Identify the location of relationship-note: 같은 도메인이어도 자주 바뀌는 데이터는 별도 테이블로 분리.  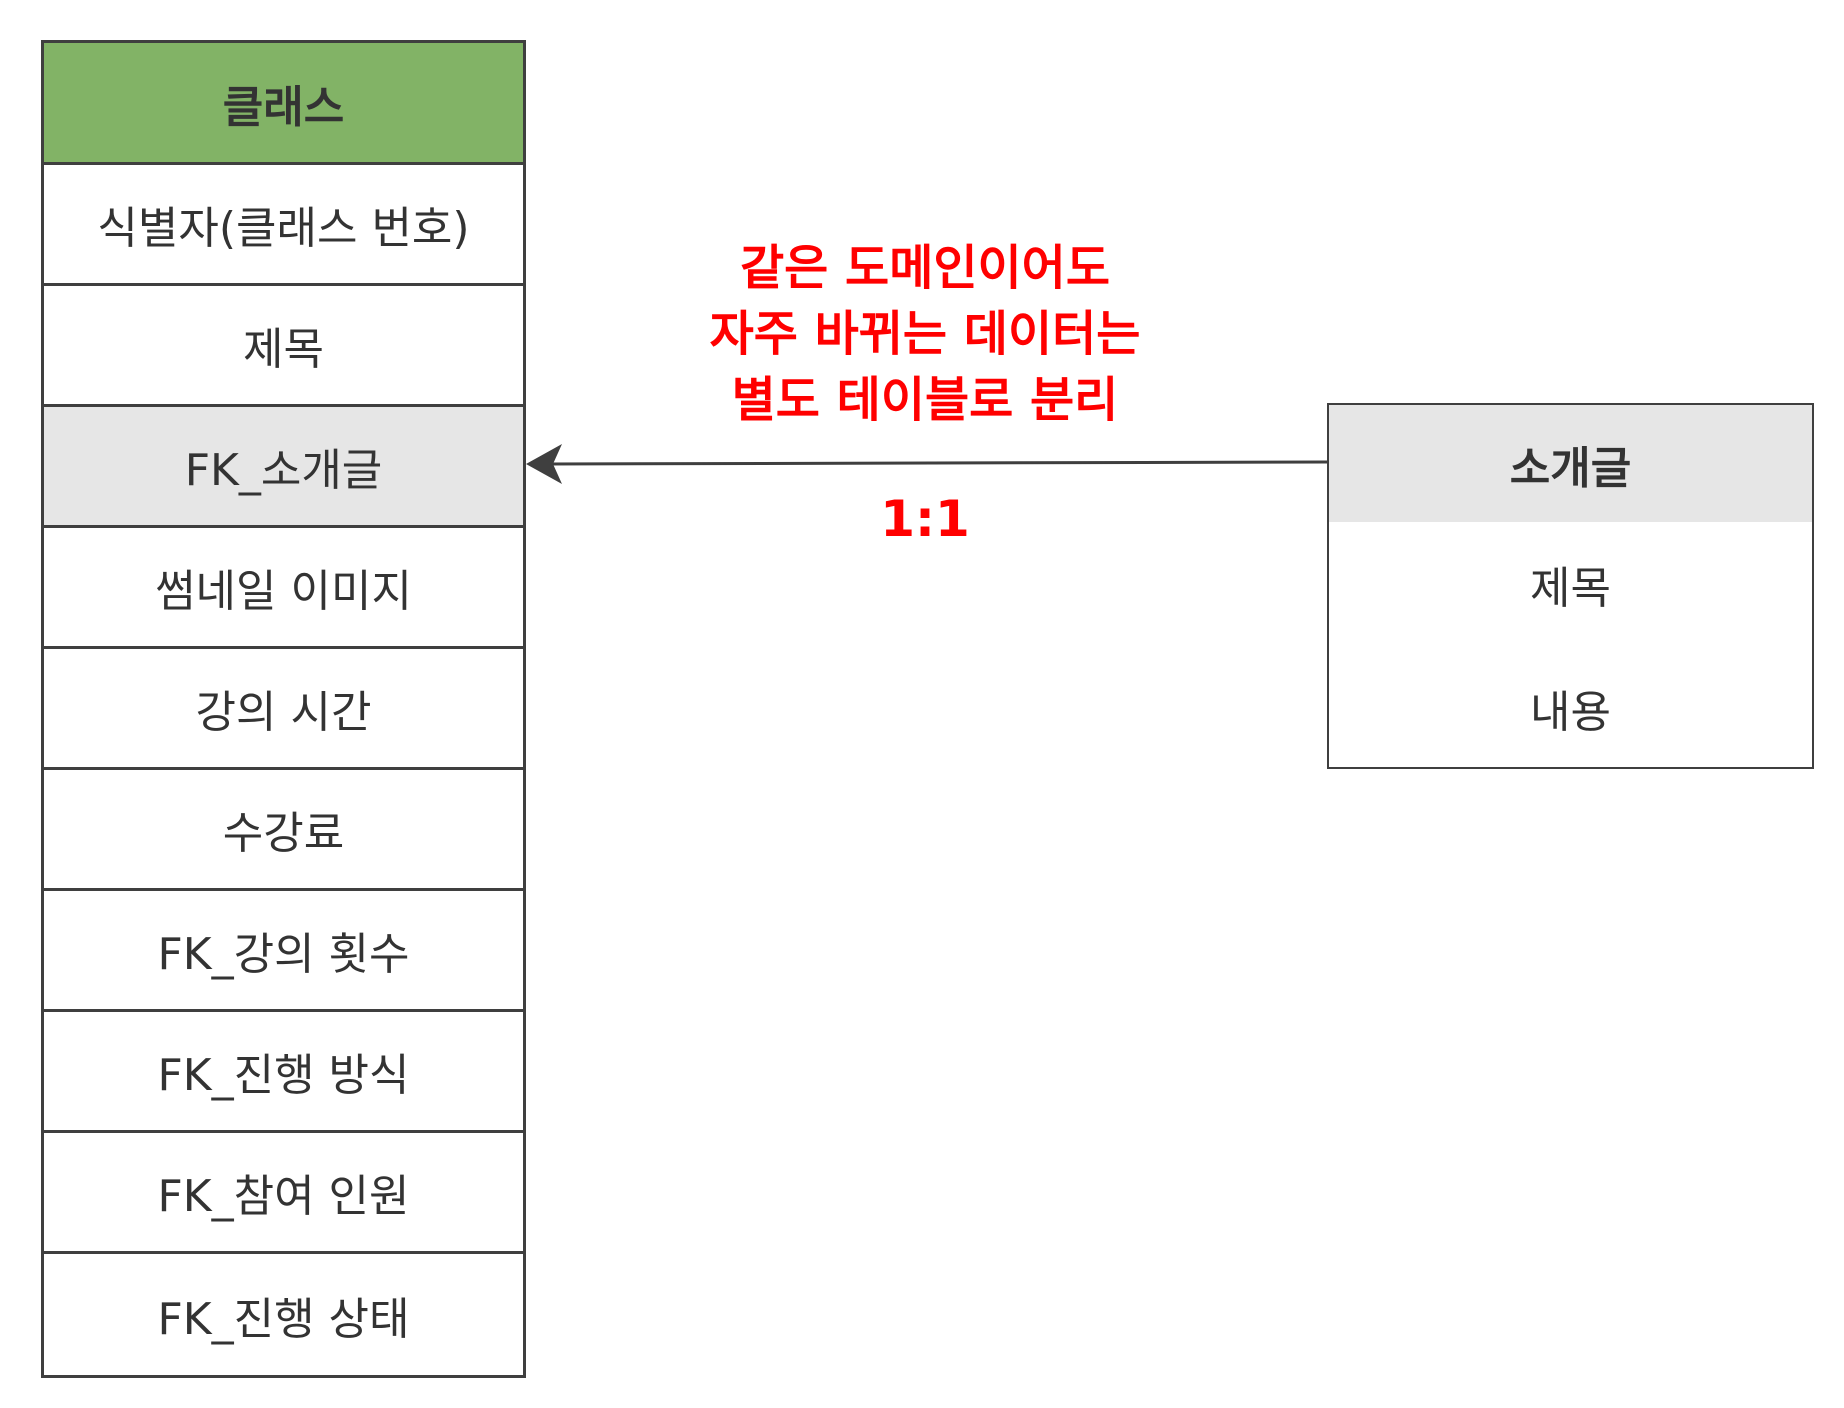
(925, 334).